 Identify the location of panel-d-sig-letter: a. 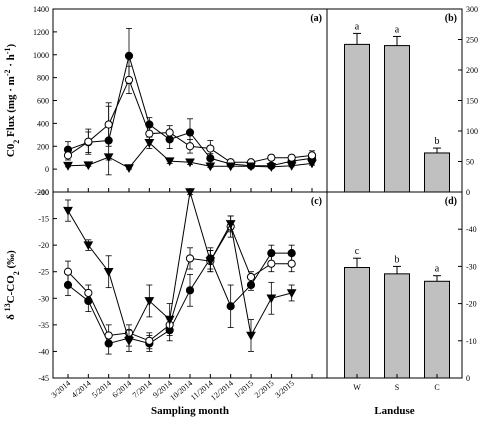
(437, 269).